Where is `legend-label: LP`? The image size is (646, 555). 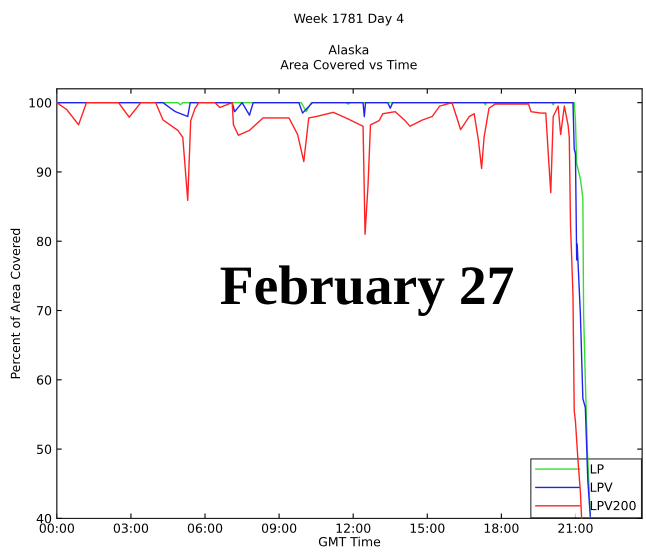 legend-label: LP is located at coordinates (597, 469).